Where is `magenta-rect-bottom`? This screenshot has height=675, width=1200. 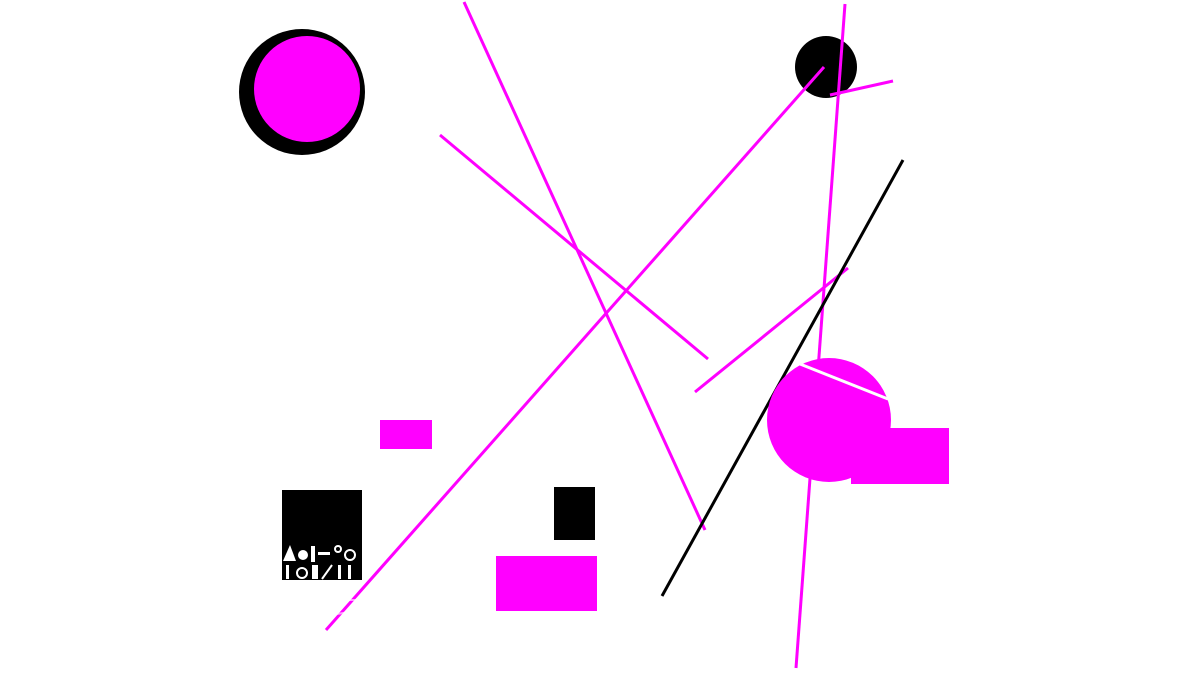
magenta-rect-bottom is located at coordinates (546, 583).